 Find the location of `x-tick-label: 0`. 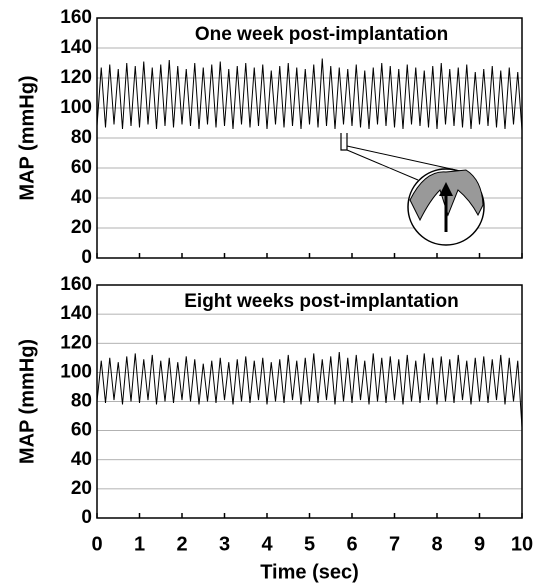

x-tick-label: 0 is located at coordinates (96, 544).